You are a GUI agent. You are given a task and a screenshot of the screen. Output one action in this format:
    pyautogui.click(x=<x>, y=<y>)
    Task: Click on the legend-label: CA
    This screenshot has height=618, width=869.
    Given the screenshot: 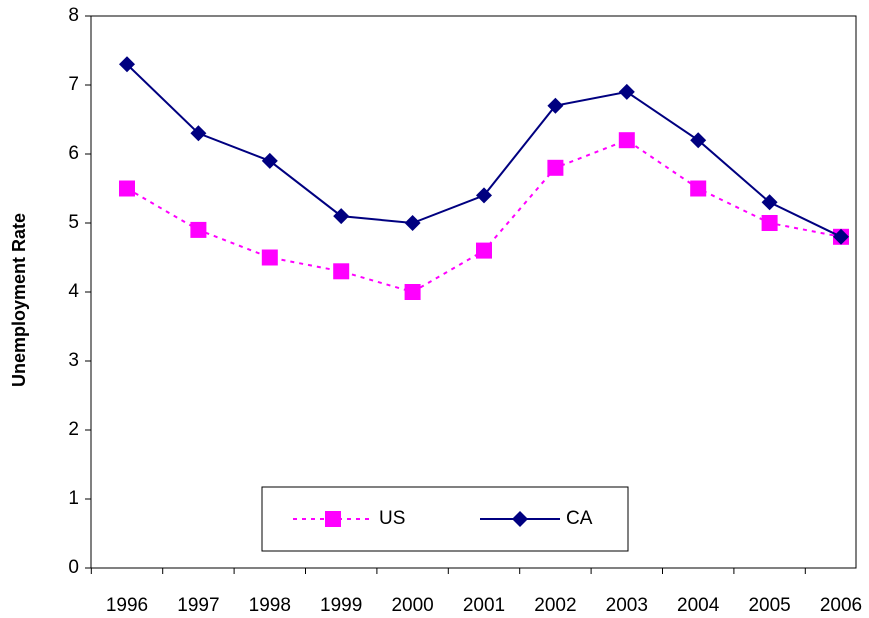 What is the action you would take?
    pyautogui.click(x=579, y=518)
    